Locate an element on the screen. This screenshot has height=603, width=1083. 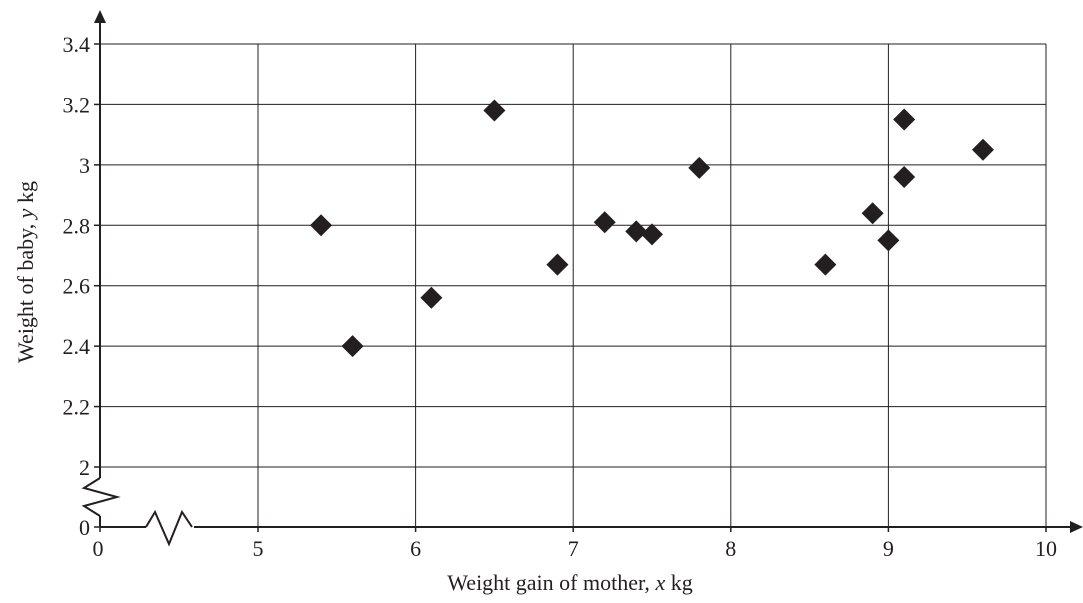
y-axis-arrow is located at coordinates (100, 16).